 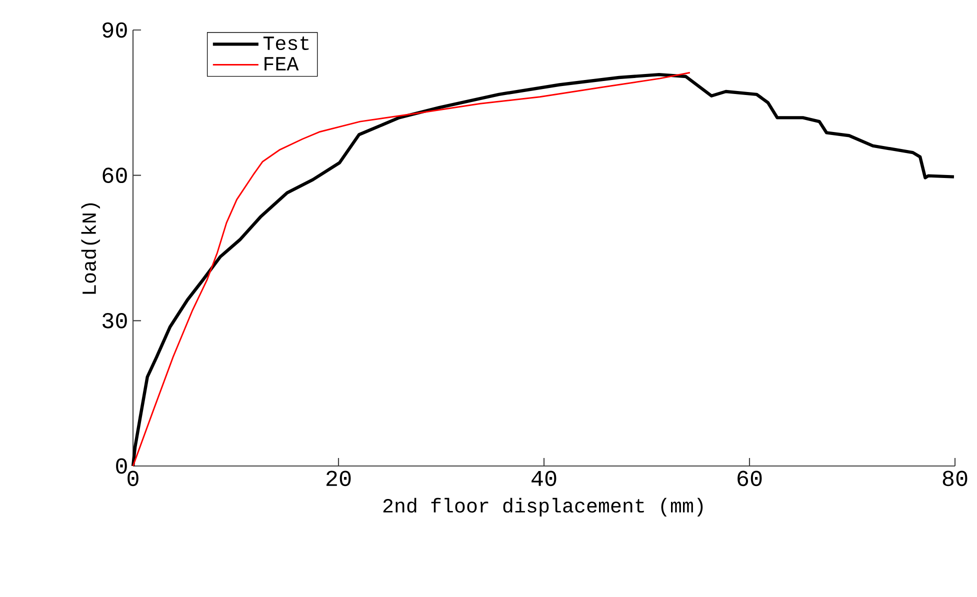 What do you see at coordinates (750, 478) in the screenshot?
I see `x-tick-label: 60` at bounding box center [750, 478].